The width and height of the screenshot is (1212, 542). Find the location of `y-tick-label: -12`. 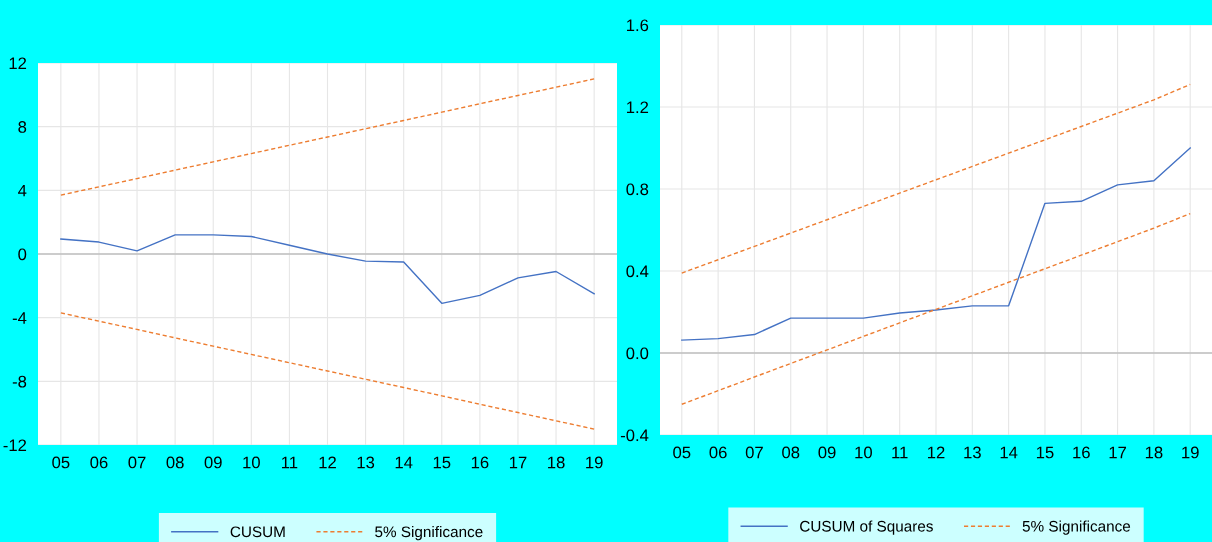

y-tick-label: -12 is located at coordinates (15, 445).